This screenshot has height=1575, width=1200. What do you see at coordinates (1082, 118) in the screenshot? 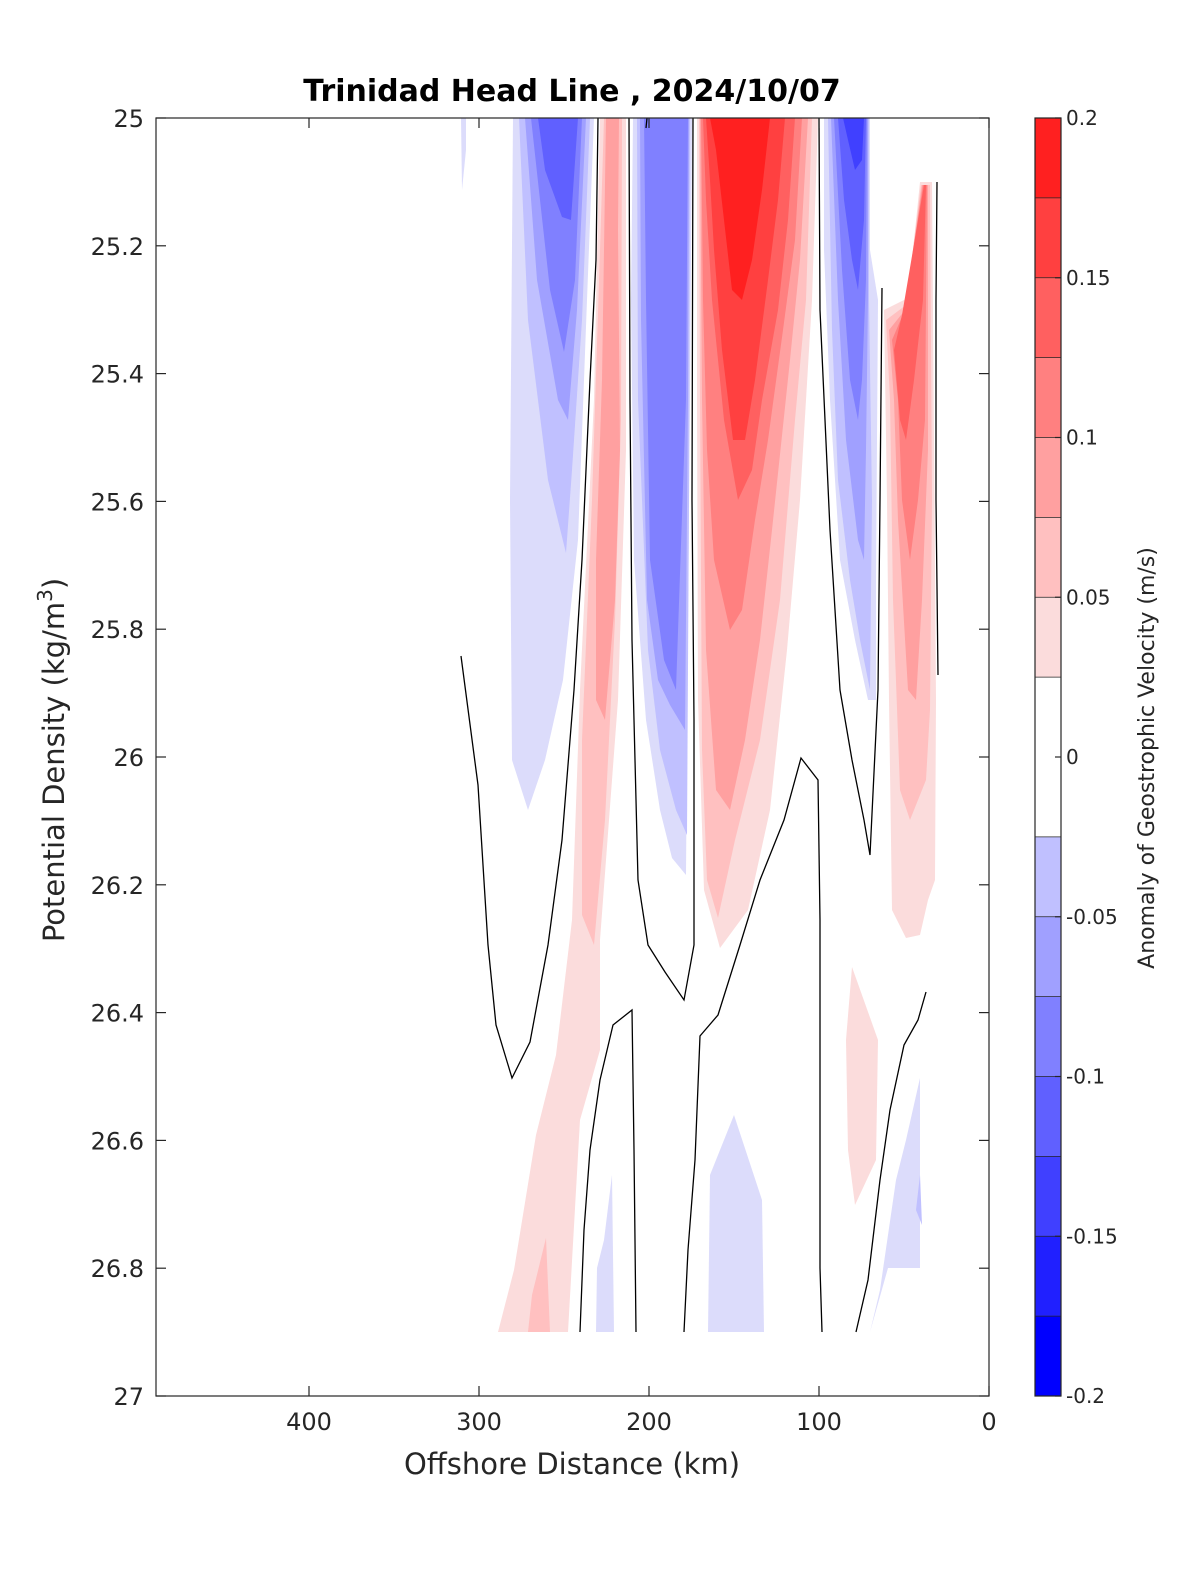
I see `colorbar-tick-label: 0.2` at bounding box center [1082, 118].